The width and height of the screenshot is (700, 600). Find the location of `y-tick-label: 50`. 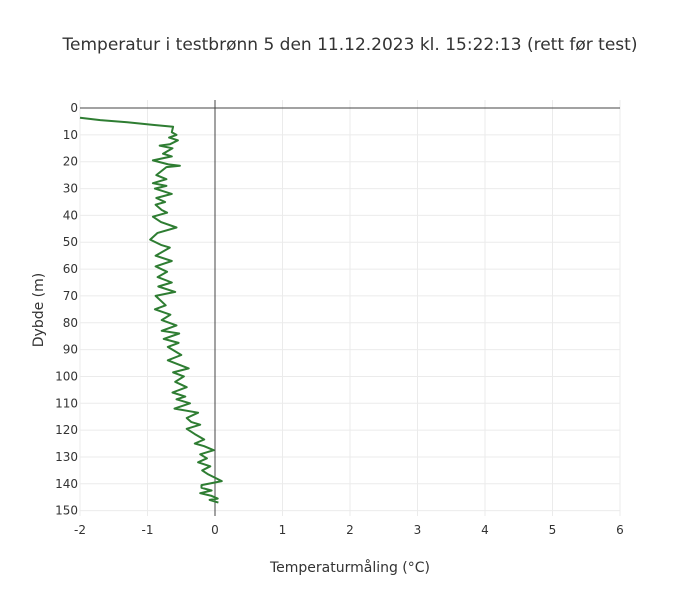

y-tick-label: 50 is located at coordinates (70, 242).